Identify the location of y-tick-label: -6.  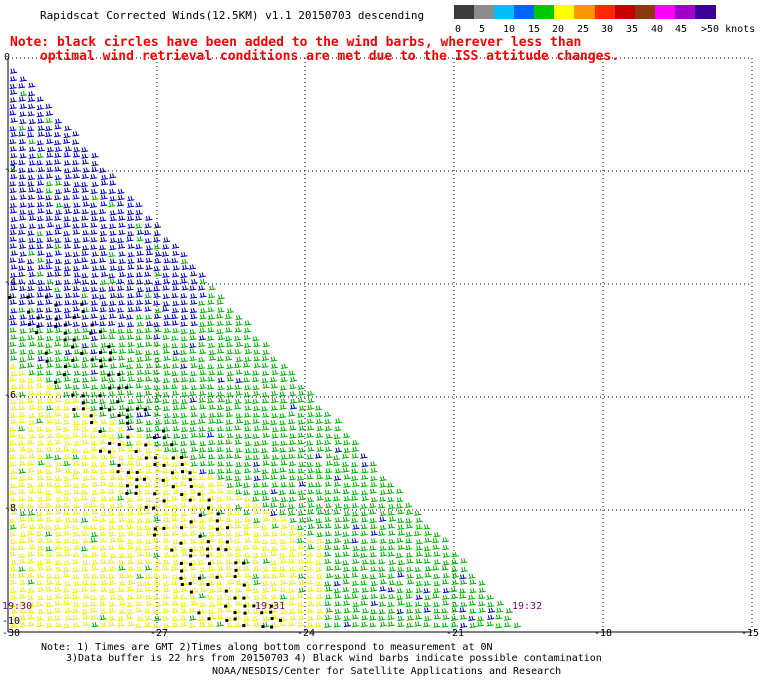
(10, 395).